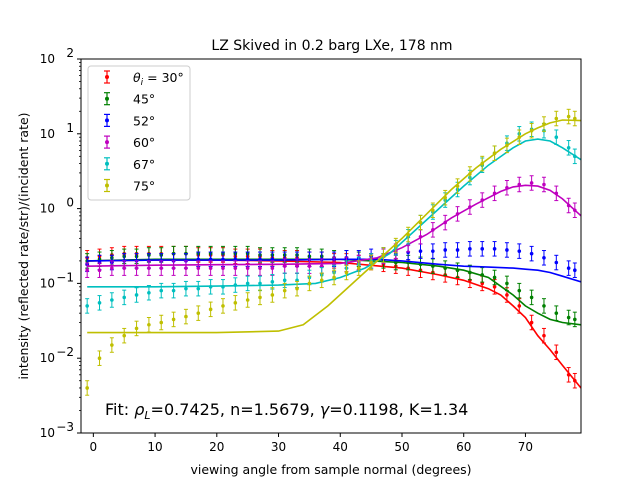 The height and width of the screenshot is (487, 644). I want to click on legend-label-sub: i, so click(142, 83).